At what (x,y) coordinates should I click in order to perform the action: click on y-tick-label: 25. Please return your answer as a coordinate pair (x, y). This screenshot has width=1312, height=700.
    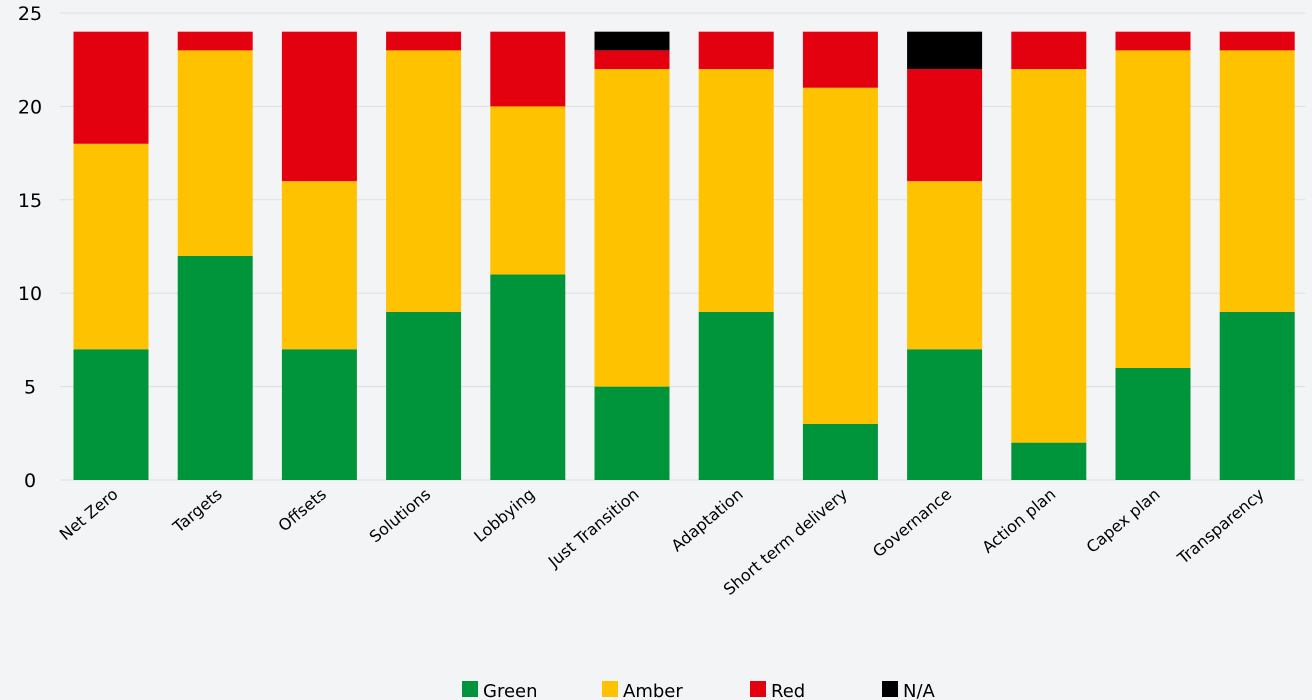
    Looking at the image, I should click on (30, 14).